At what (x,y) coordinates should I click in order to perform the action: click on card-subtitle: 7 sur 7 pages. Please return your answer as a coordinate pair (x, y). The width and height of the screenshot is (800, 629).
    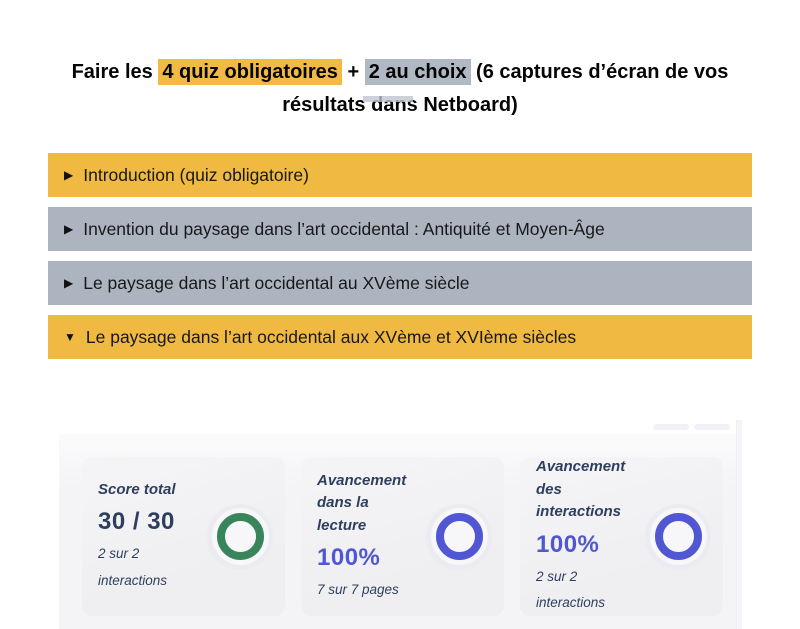
    Looking at the image, I should click on (358, 590).